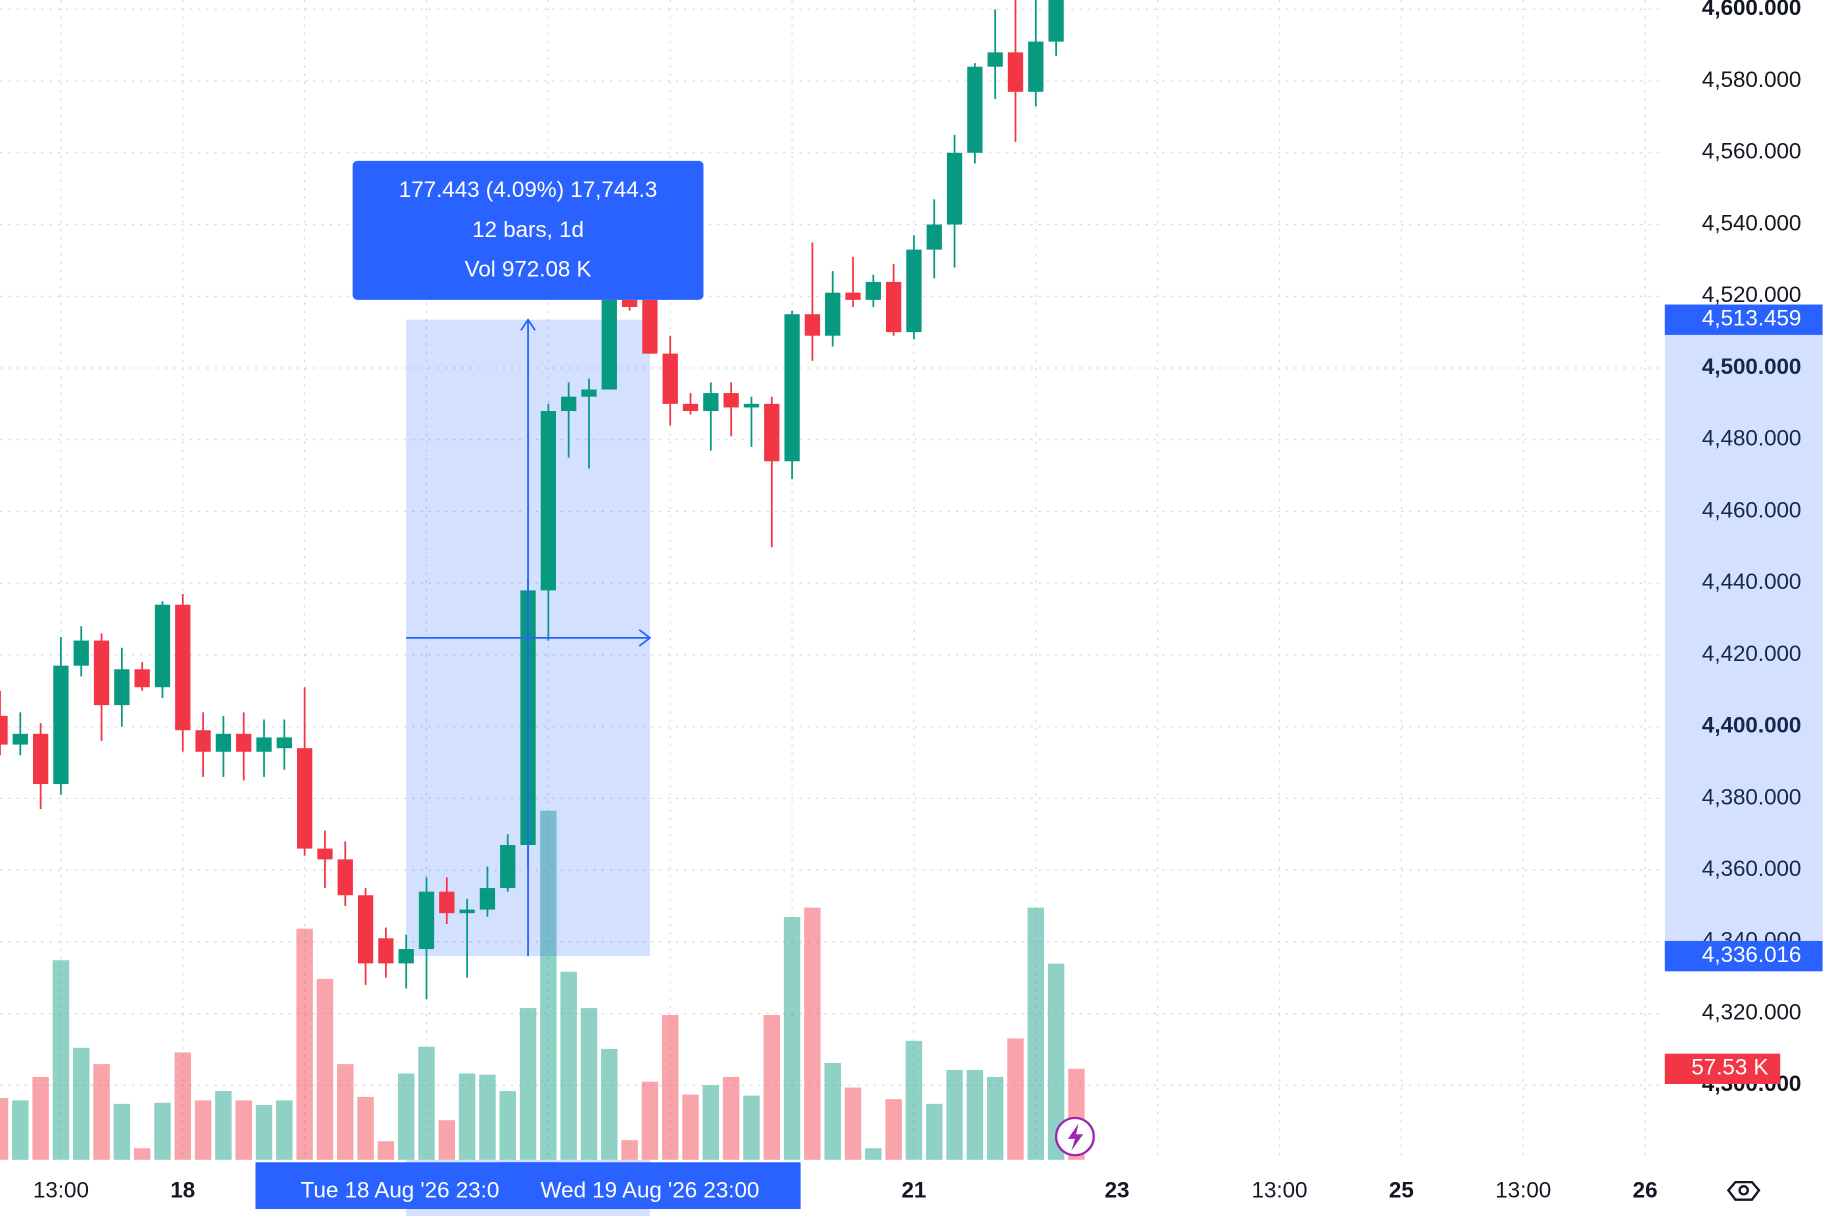 The image size is (1832, 1216). Describe the element at coordinates (1751, 366) in the screenshot. I see `y-tick-label: 4,500.000` at that location.